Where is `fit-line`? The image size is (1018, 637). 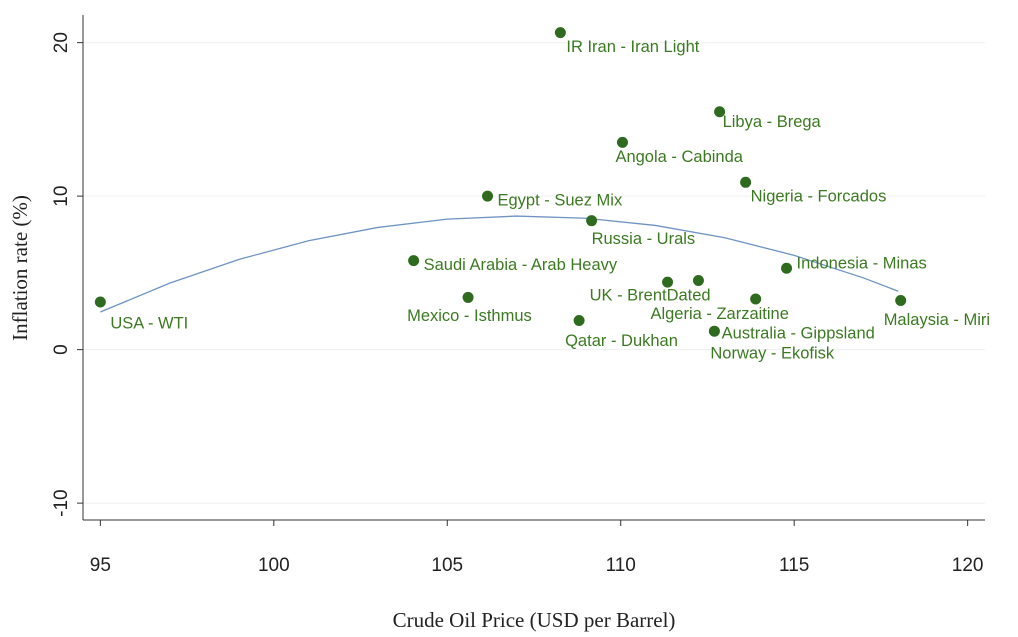
fit-line is located at coordinates (499, 264).